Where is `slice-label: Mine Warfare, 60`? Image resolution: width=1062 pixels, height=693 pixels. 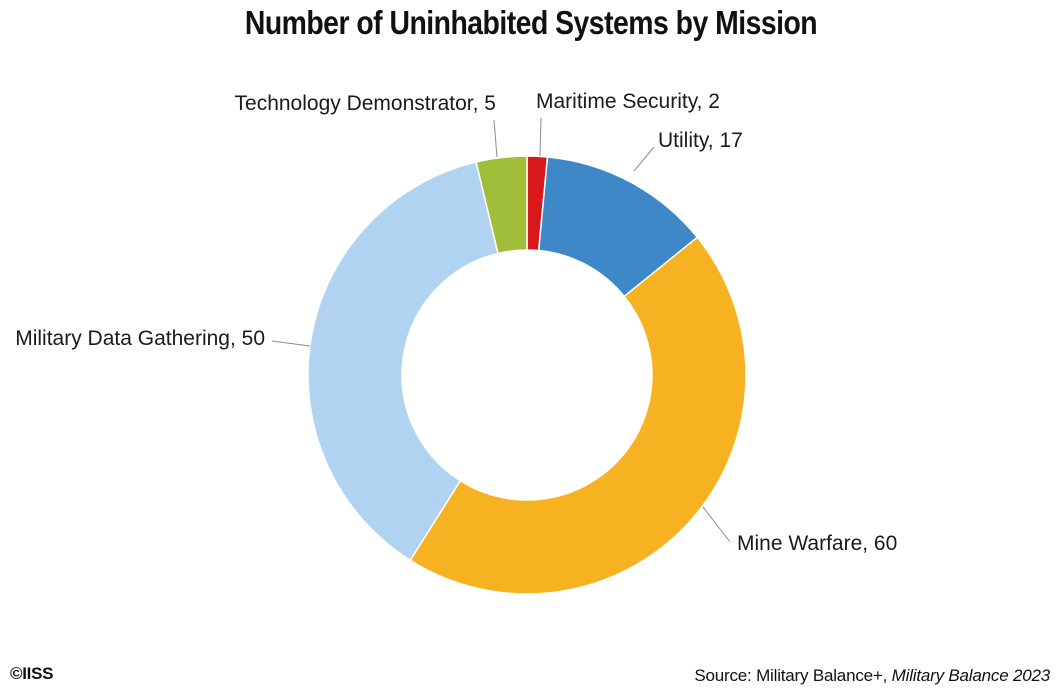
slice-label: Mine Warfare, 60 is located at coordinates (817, 543).